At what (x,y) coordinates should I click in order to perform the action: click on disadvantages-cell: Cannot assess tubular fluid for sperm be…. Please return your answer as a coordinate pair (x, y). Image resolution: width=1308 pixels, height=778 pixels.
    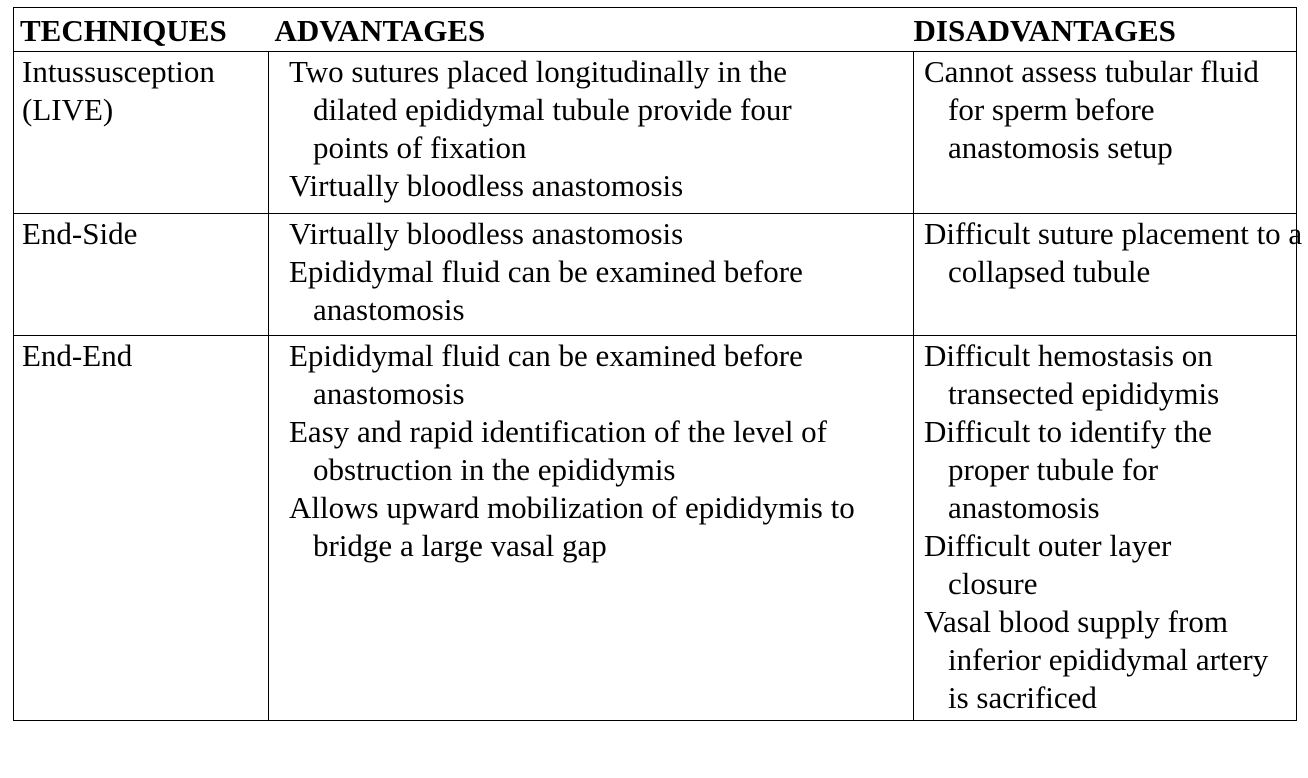
    Looking at the image, I should click on (1105, 132).